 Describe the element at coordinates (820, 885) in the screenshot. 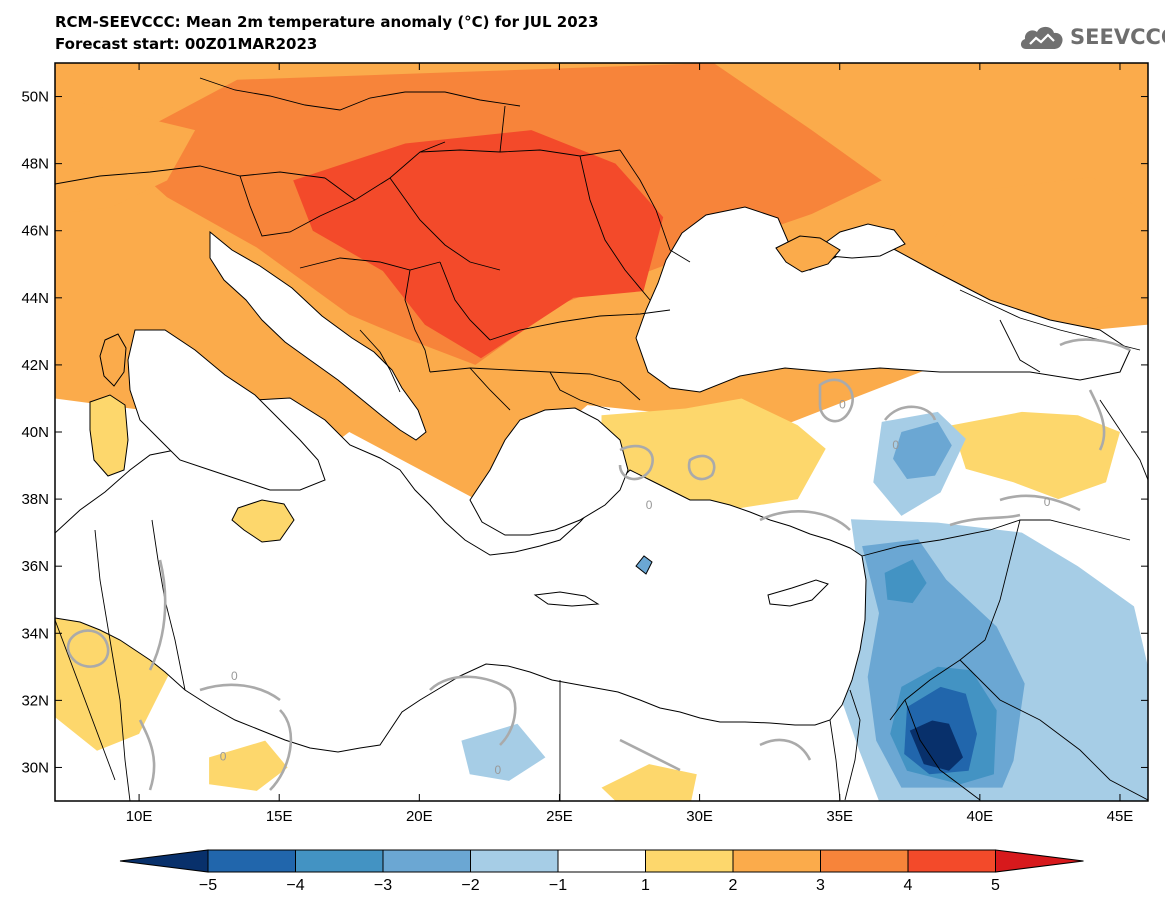

I see `colorbar-label: 3` at that location.